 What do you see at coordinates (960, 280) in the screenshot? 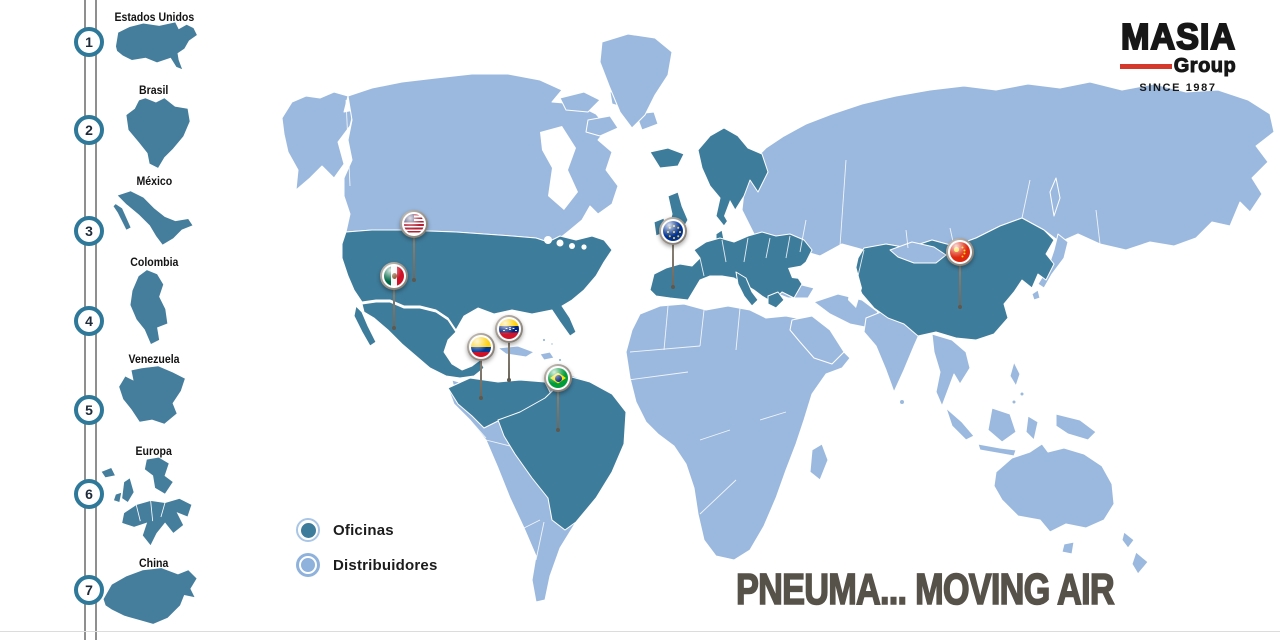
I see `china-pin-stem` at bounding box center [960, 280].